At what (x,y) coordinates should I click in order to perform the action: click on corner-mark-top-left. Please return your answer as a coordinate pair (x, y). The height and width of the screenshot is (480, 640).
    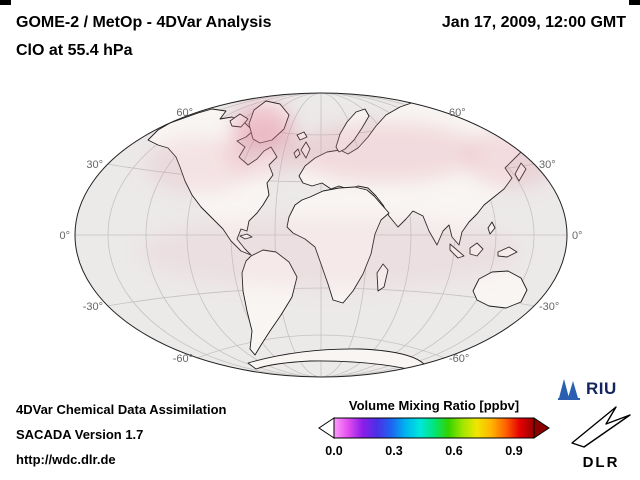
    Looking at the image, I should click on (5, 2).